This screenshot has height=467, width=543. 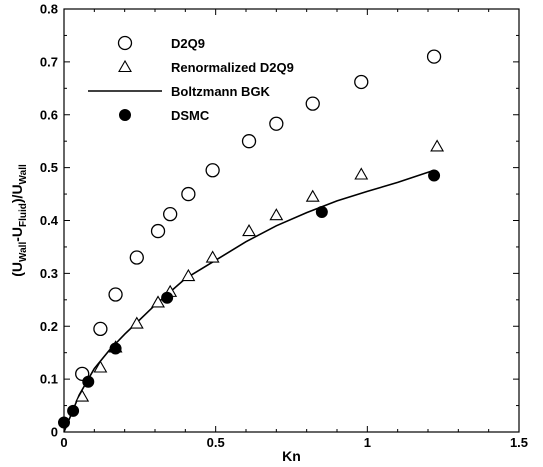 What do you see at coordinates (49, 167) in the screenshot?
I see `y-tick-label: 0.5` at bounding box center [49, 167].